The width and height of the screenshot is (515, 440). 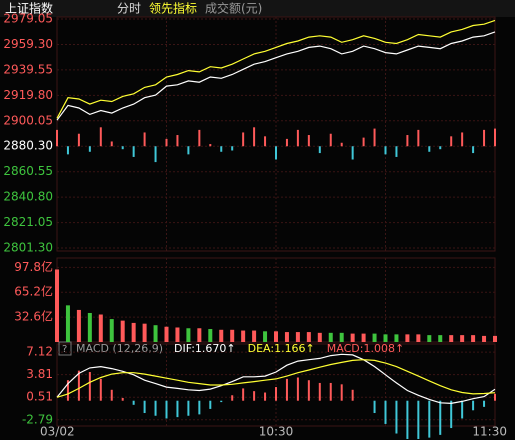 What do you see at coordinates (39, 374) in the screenshot?
I see `y-tick-label: 3.81` at bounding box center [39, 374].